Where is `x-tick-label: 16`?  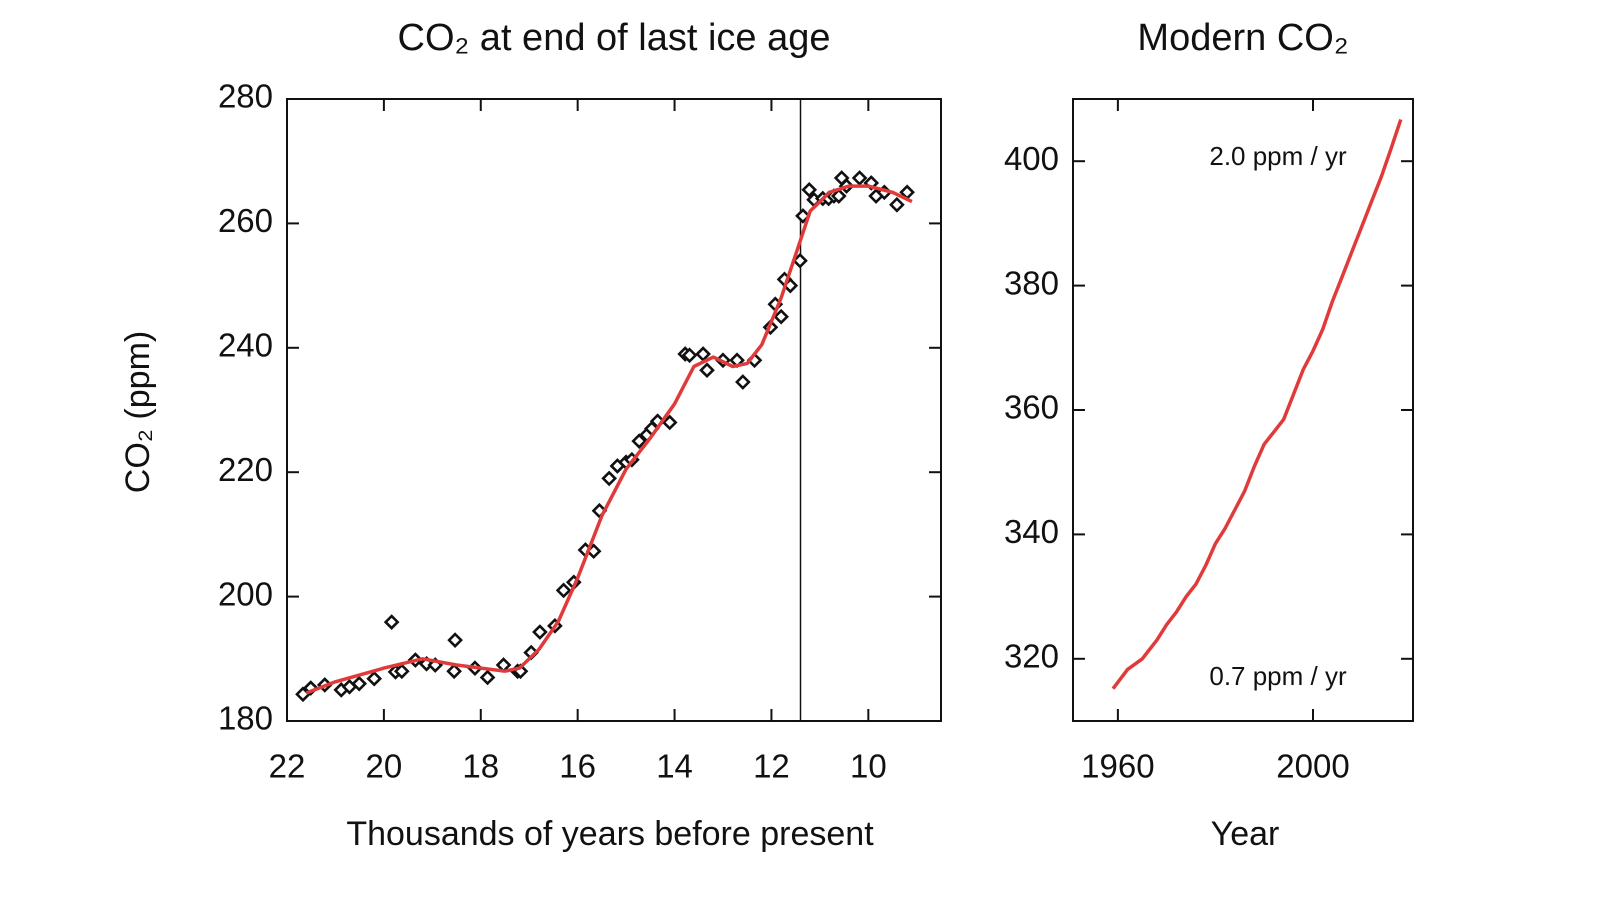
x-tick-label: 16 is located at coordinates (577, 766).